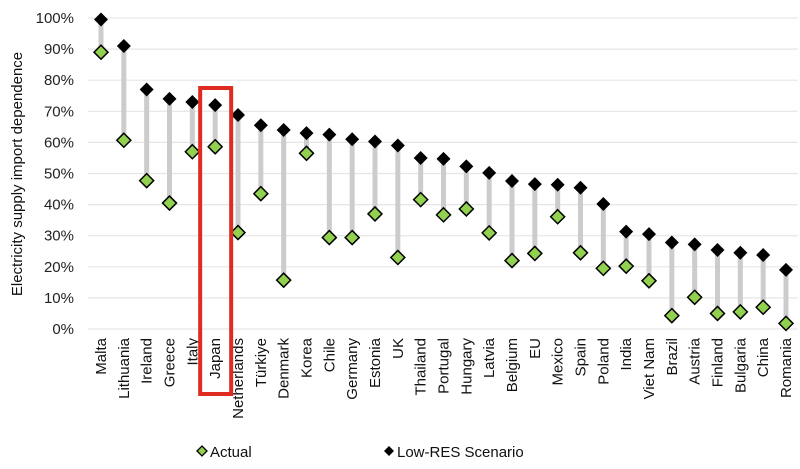 The width and height of the screenshot is (800, 469). I want to click on point-actual-lithuania, so click(123, 140).